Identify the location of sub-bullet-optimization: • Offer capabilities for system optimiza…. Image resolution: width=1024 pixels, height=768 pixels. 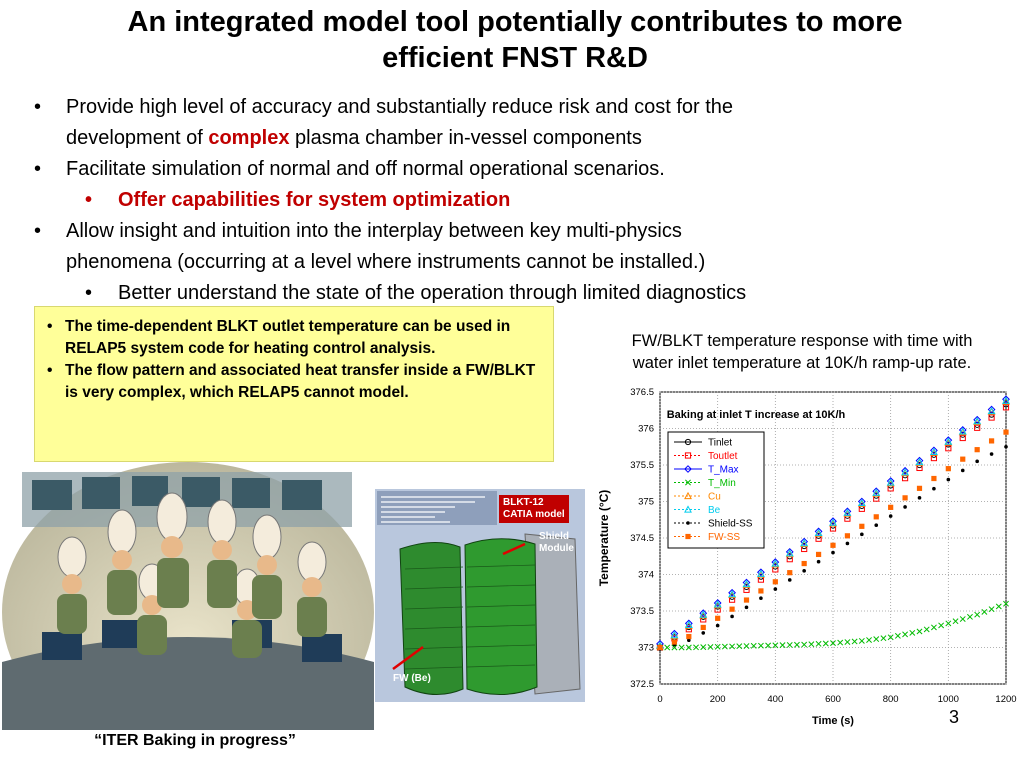
(520, 200).